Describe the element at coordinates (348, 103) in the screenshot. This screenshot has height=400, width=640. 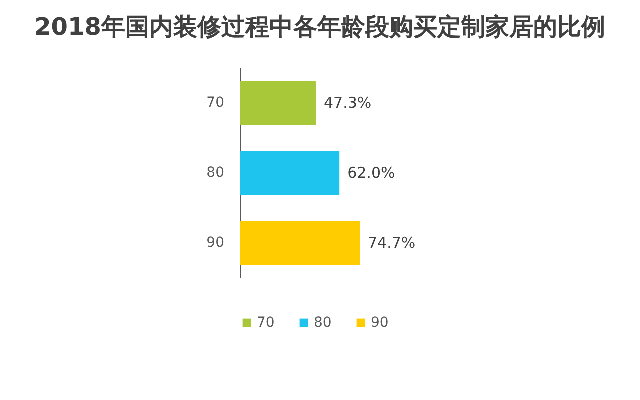
I see `data-label: 47.3%` at that location.